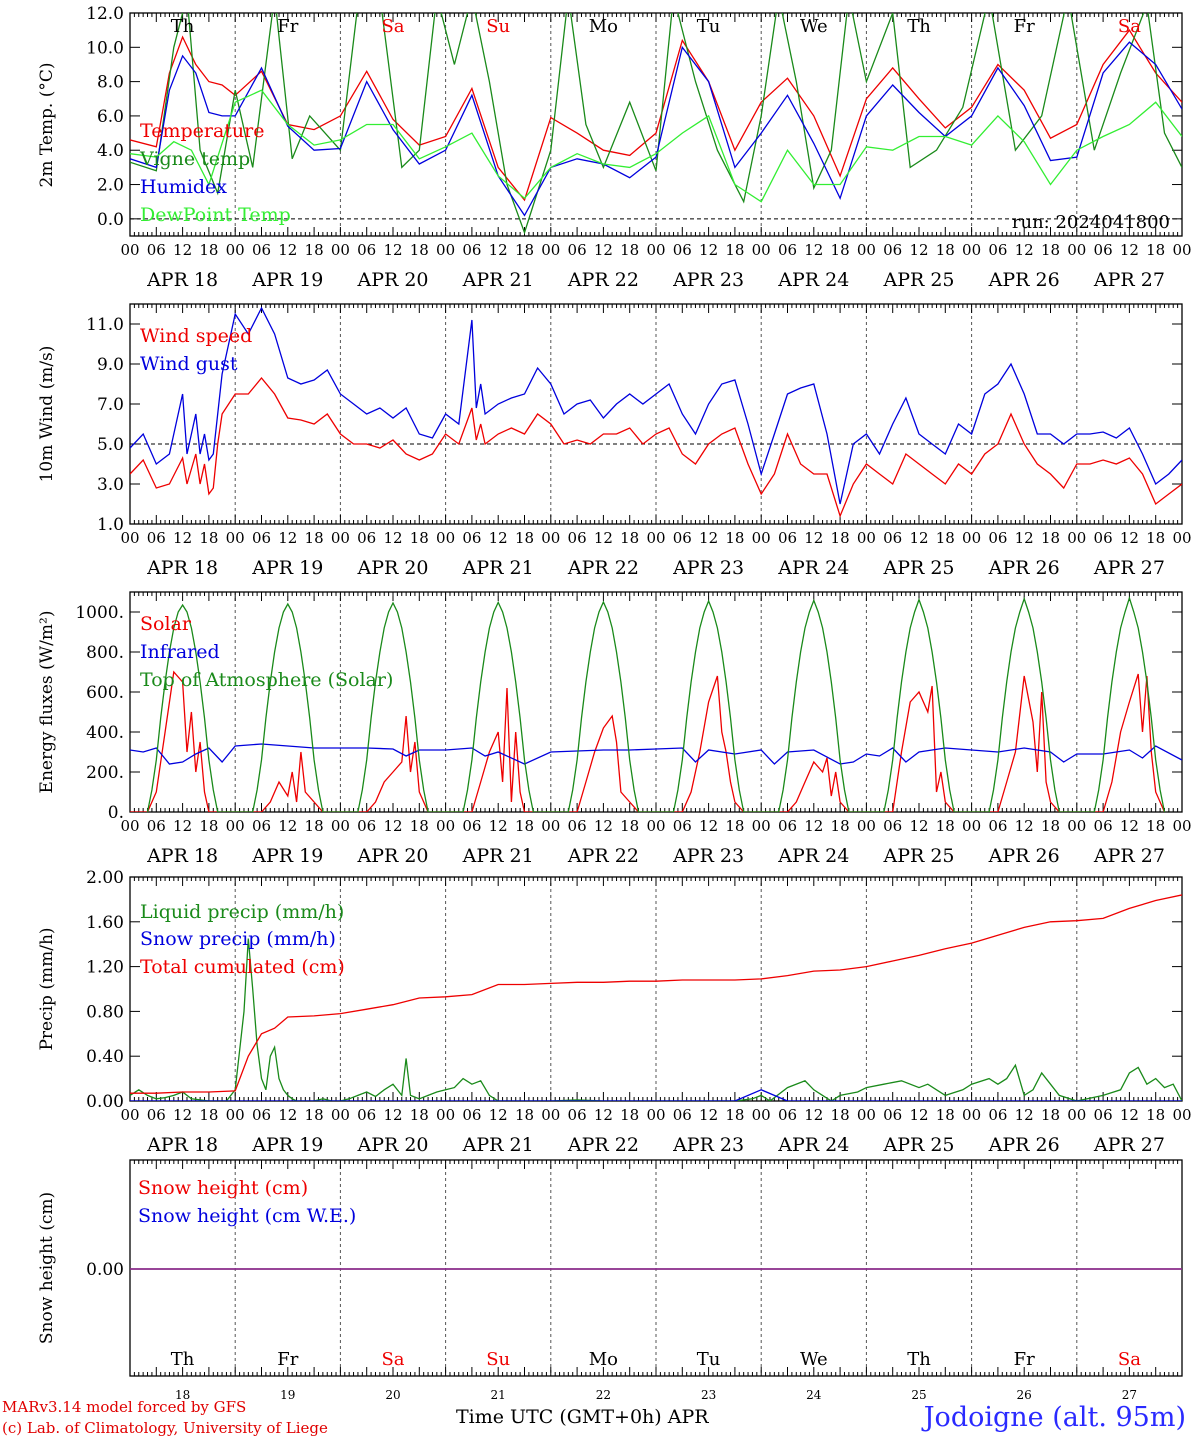 This screenshot has height=1440, width=1194. Describe the element at coordinates (105, 325) in the screenshot. I see `y-tick-label: 11.0` at that location.